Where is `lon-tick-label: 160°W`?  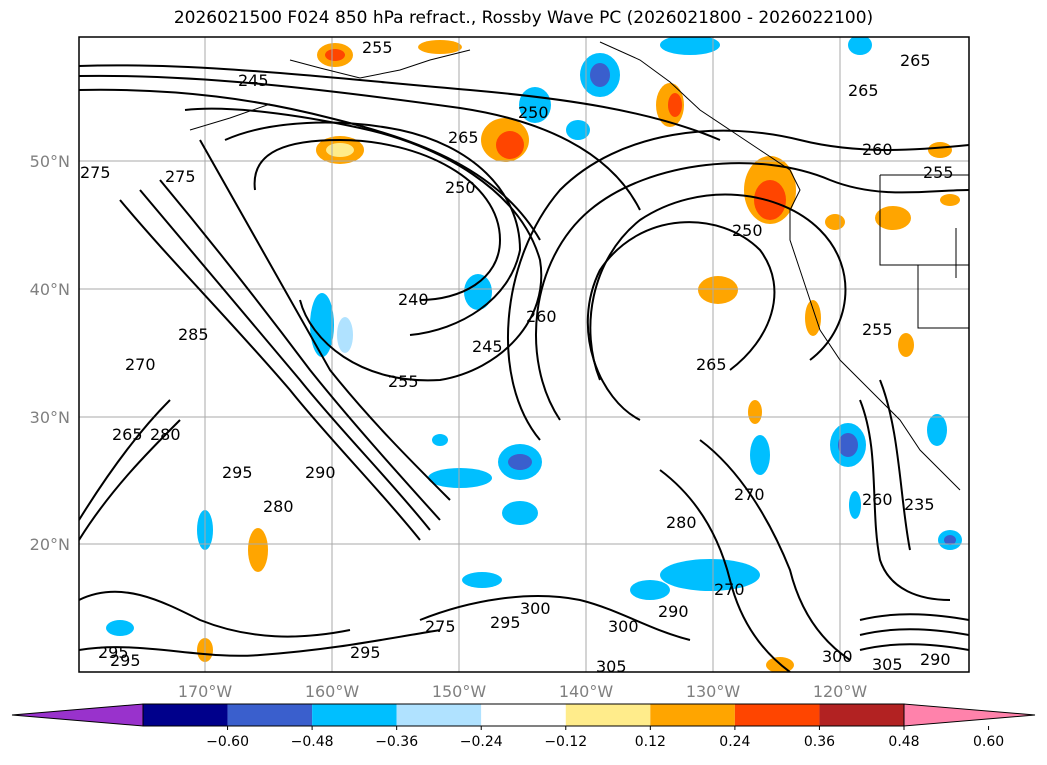
lon-tick-label: 160°W is located at coordinates (332, 691).